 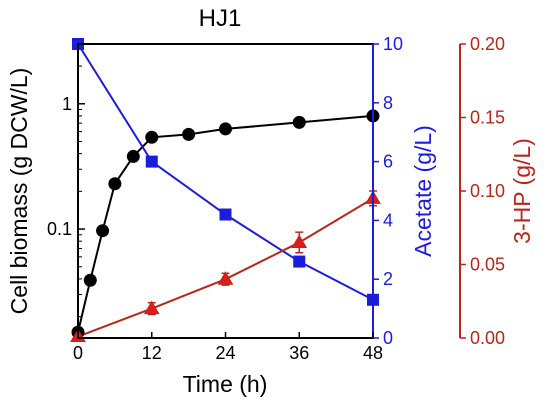 I want to click on x-tick-label: 12, so click(x=152, y=353).